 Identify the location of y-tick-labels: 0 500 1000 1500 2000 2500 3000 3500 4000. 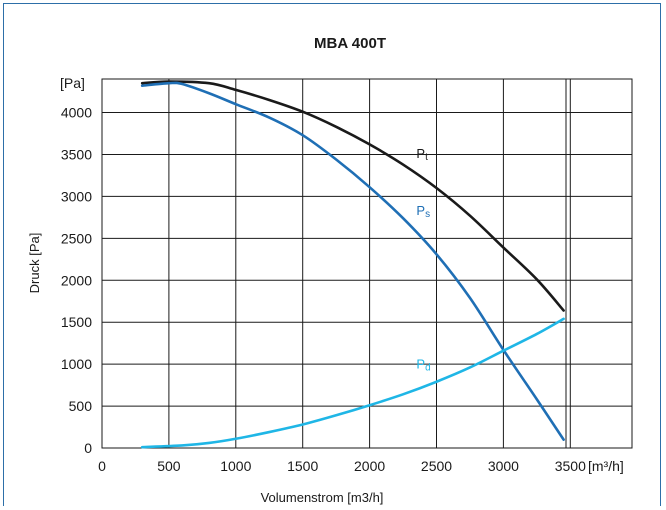
(76, 280).